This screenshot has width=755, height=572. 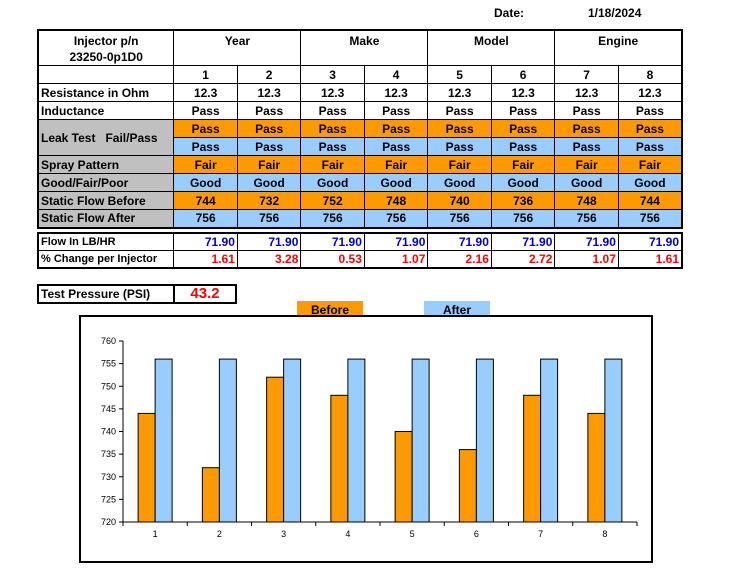 I want to click on injector-number: 6, so click(x=523, y=74).